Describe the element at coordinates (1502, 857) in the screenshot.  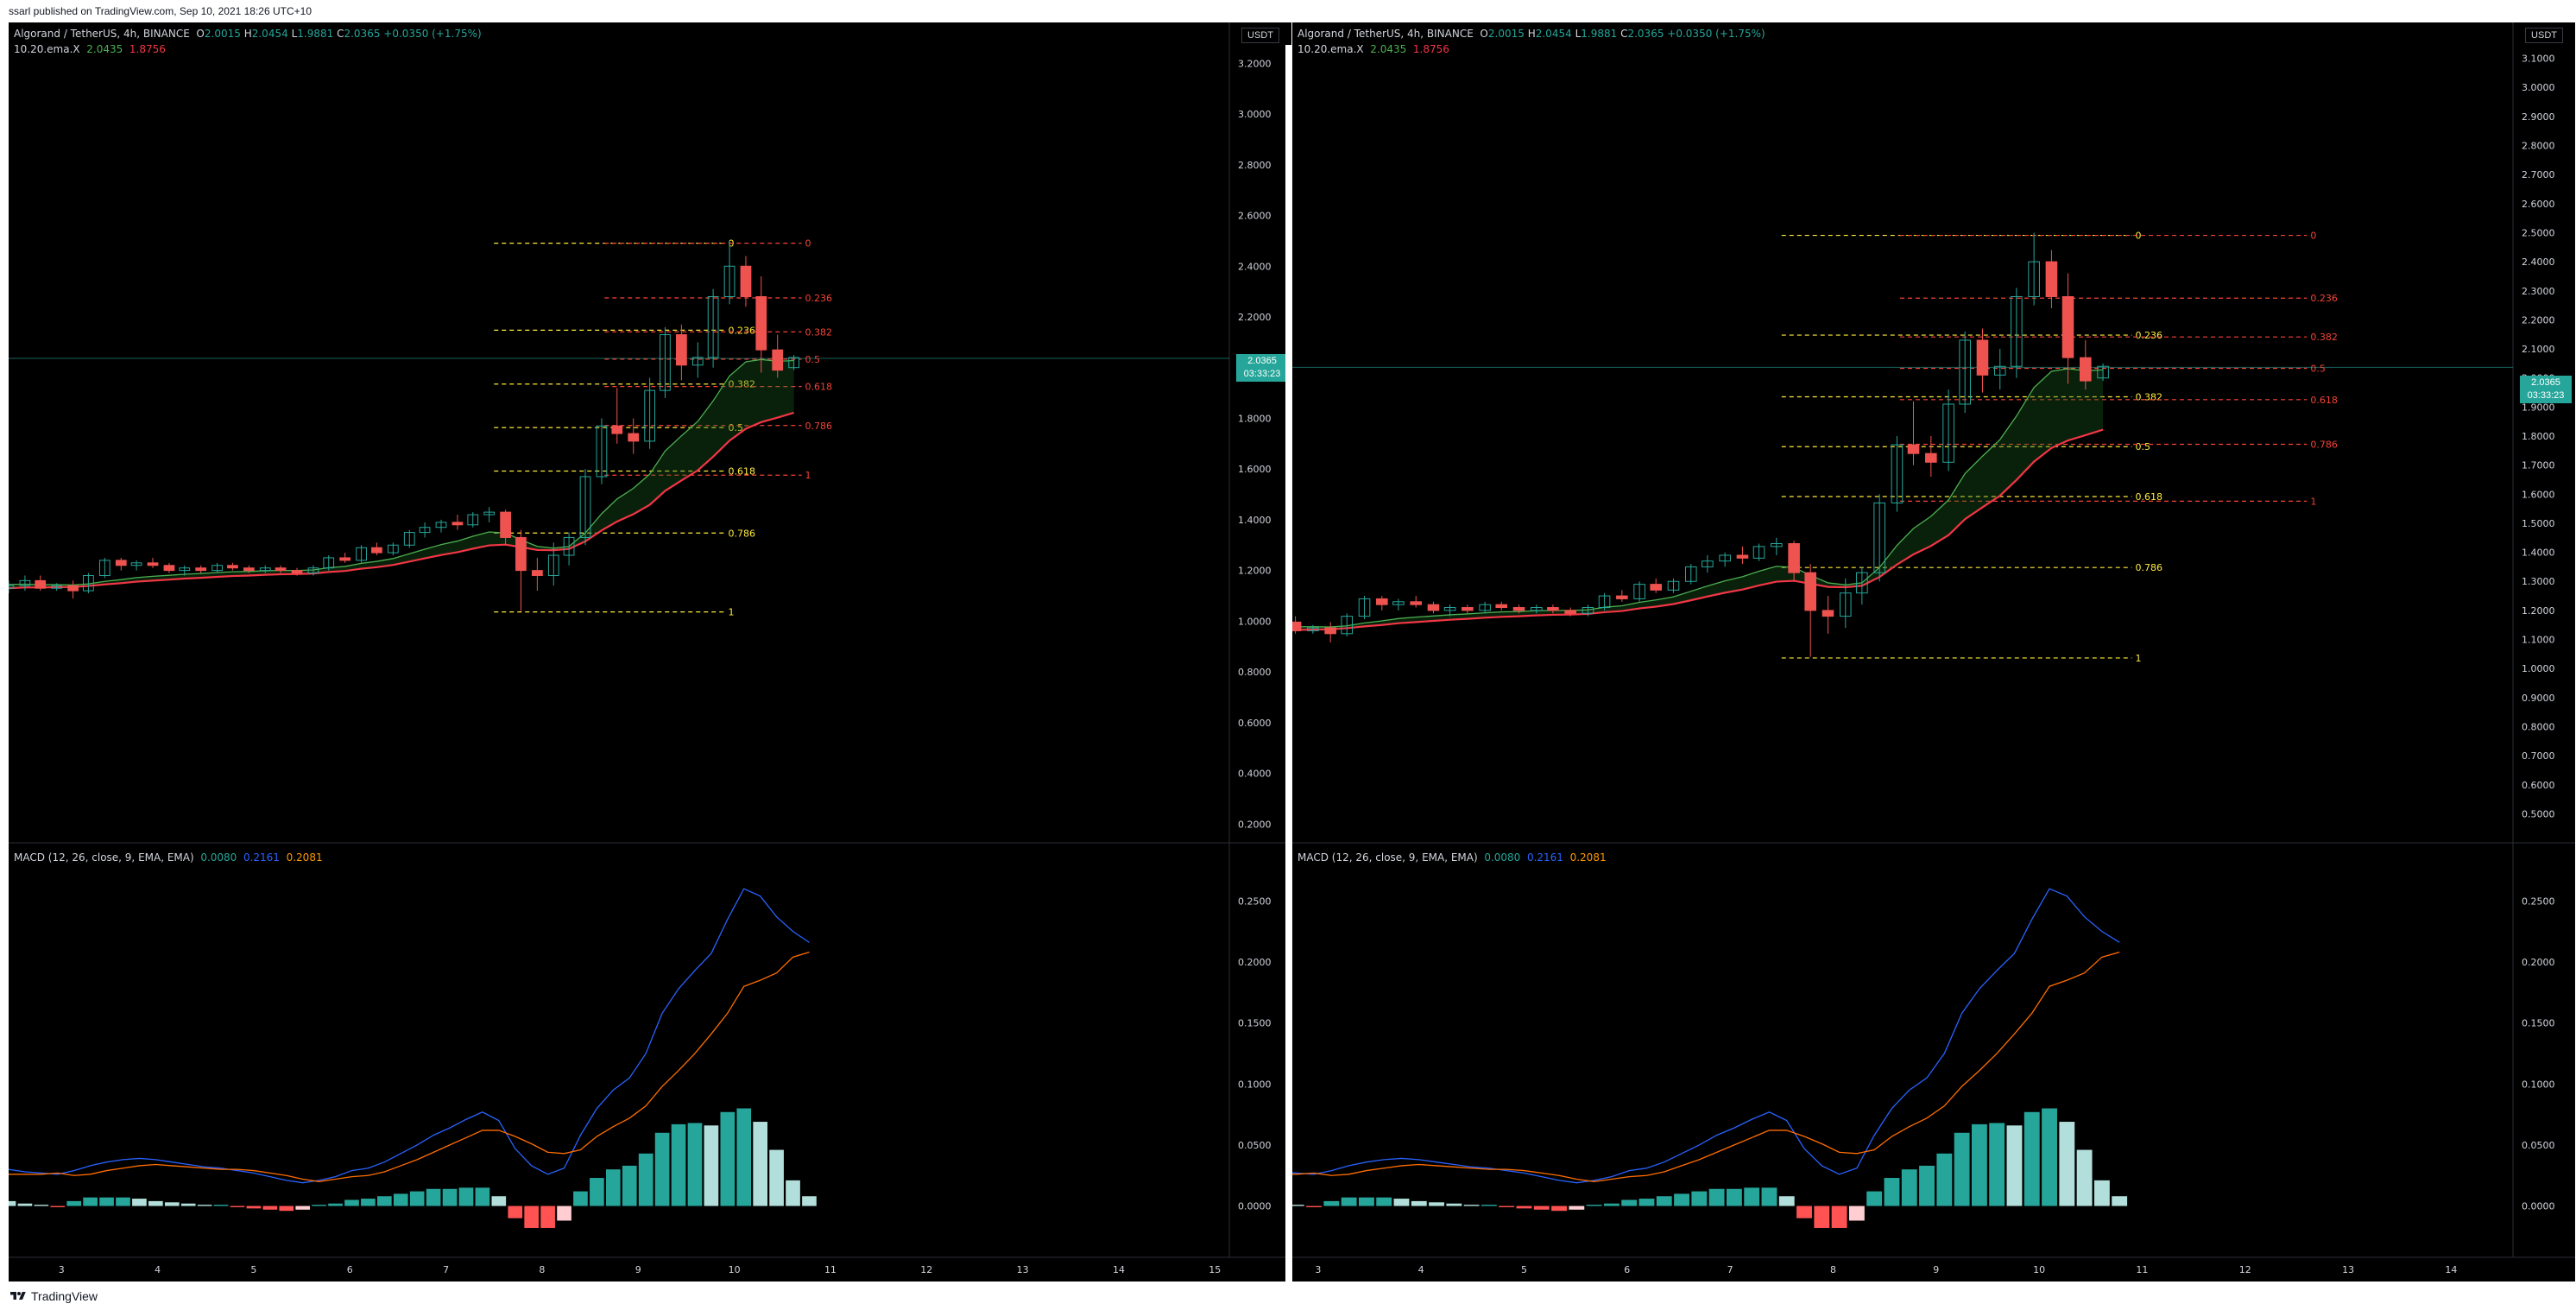
I see `macd-hist-value: 0.0080` at that location.